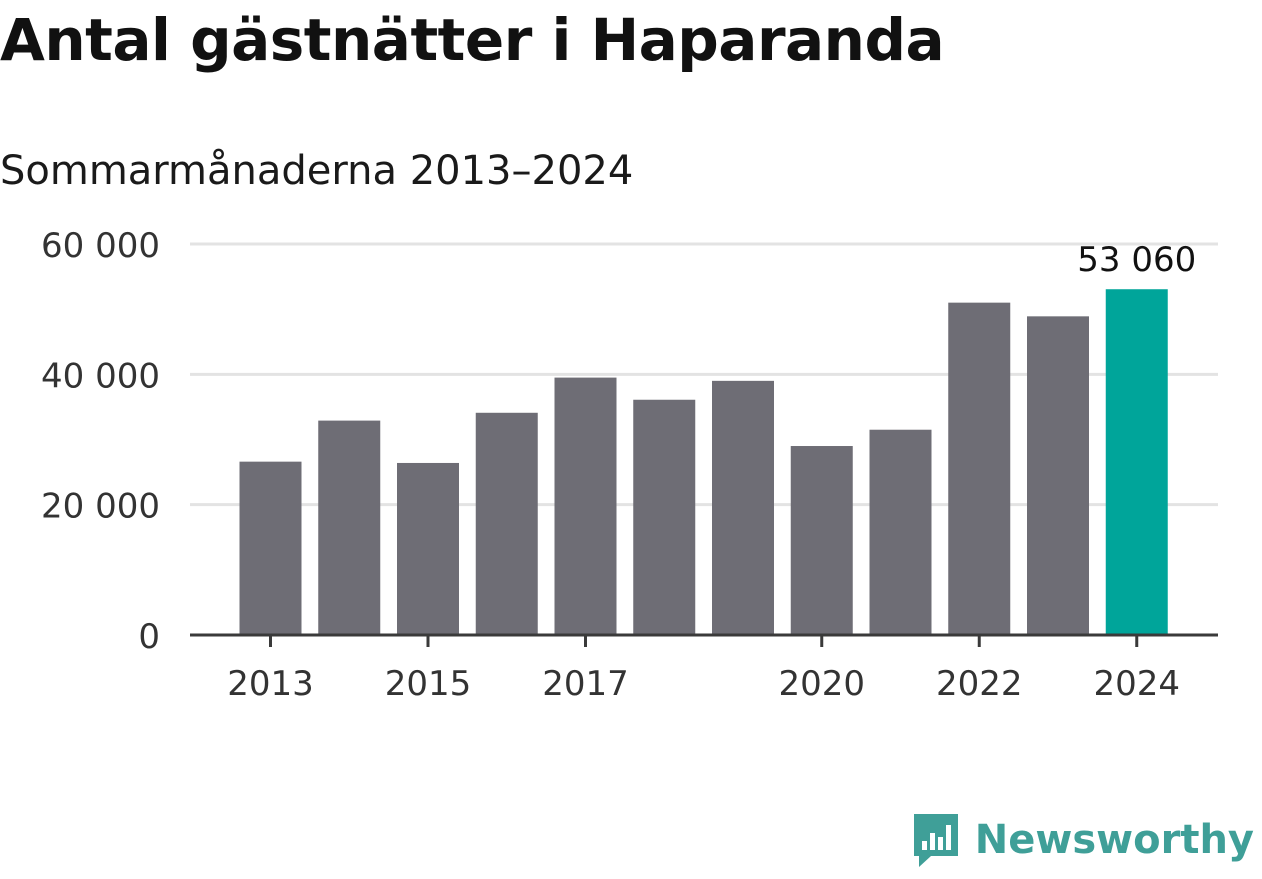 The image size is (1262, 879). What do you see at coordinates (472, 40) in the screenshot?
I see `chart-title: Antal gästnätter i Haparanda` at bounding box center [472, 40].